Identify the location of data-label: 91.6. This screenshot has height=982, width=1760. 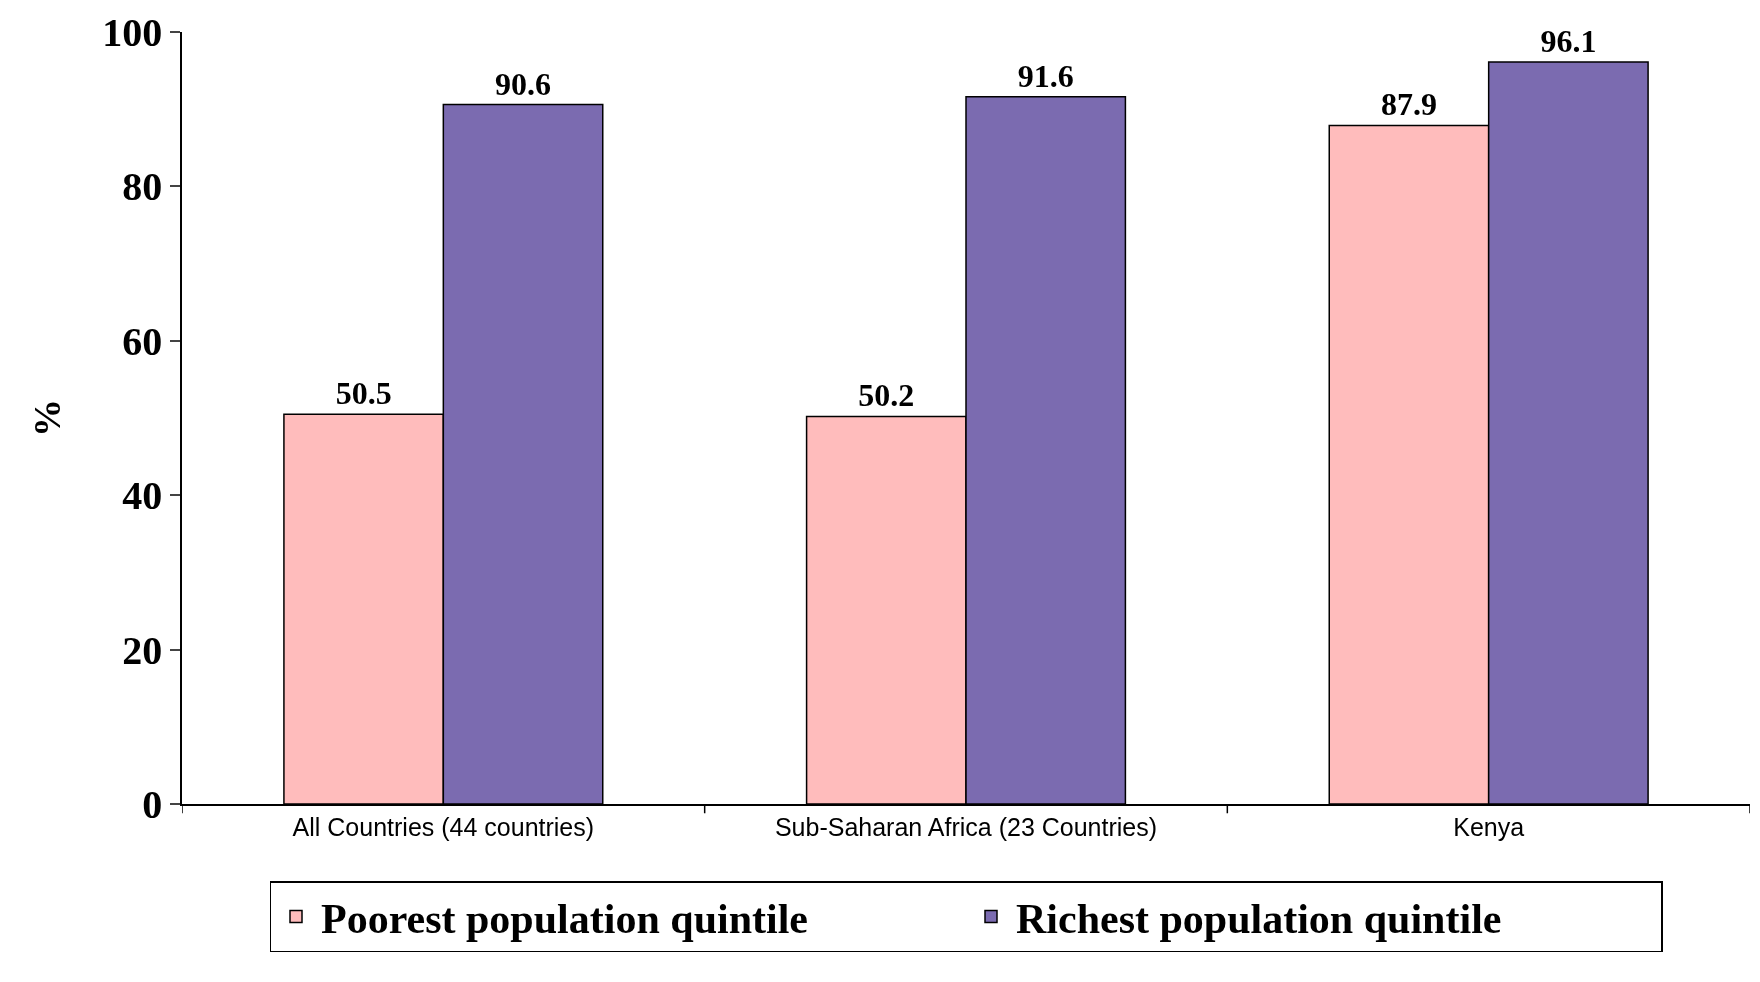
(1045, 75).